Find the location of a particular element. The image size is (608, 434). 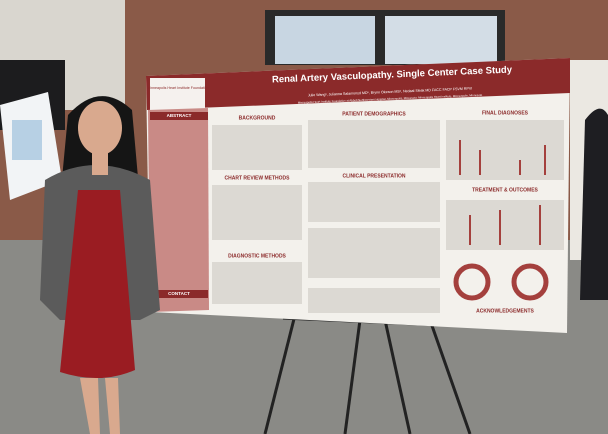

logo-text: Minneapolis Heart Institute Foundation is located at coordinates (178, 88).